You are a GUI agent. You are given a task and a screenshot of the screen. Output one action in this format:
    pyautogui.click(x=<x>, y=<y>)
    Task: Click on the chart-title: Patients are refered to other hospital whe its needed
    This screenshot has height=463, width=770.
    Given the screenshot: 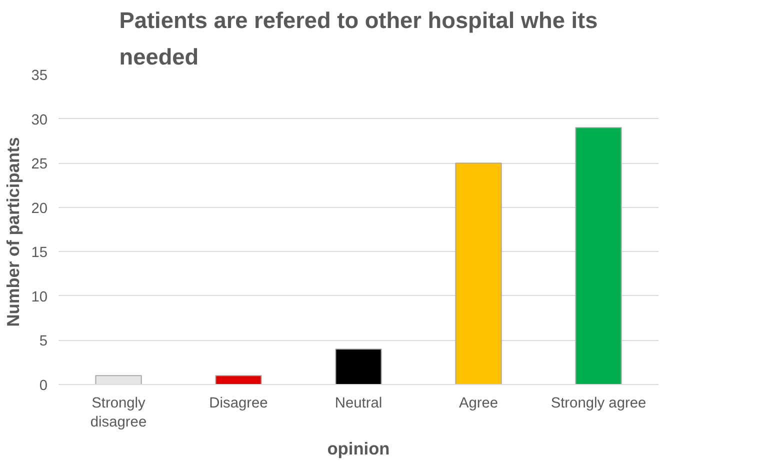 What is the action you would take?
    pyautogui.click(x=358, y=38)
    